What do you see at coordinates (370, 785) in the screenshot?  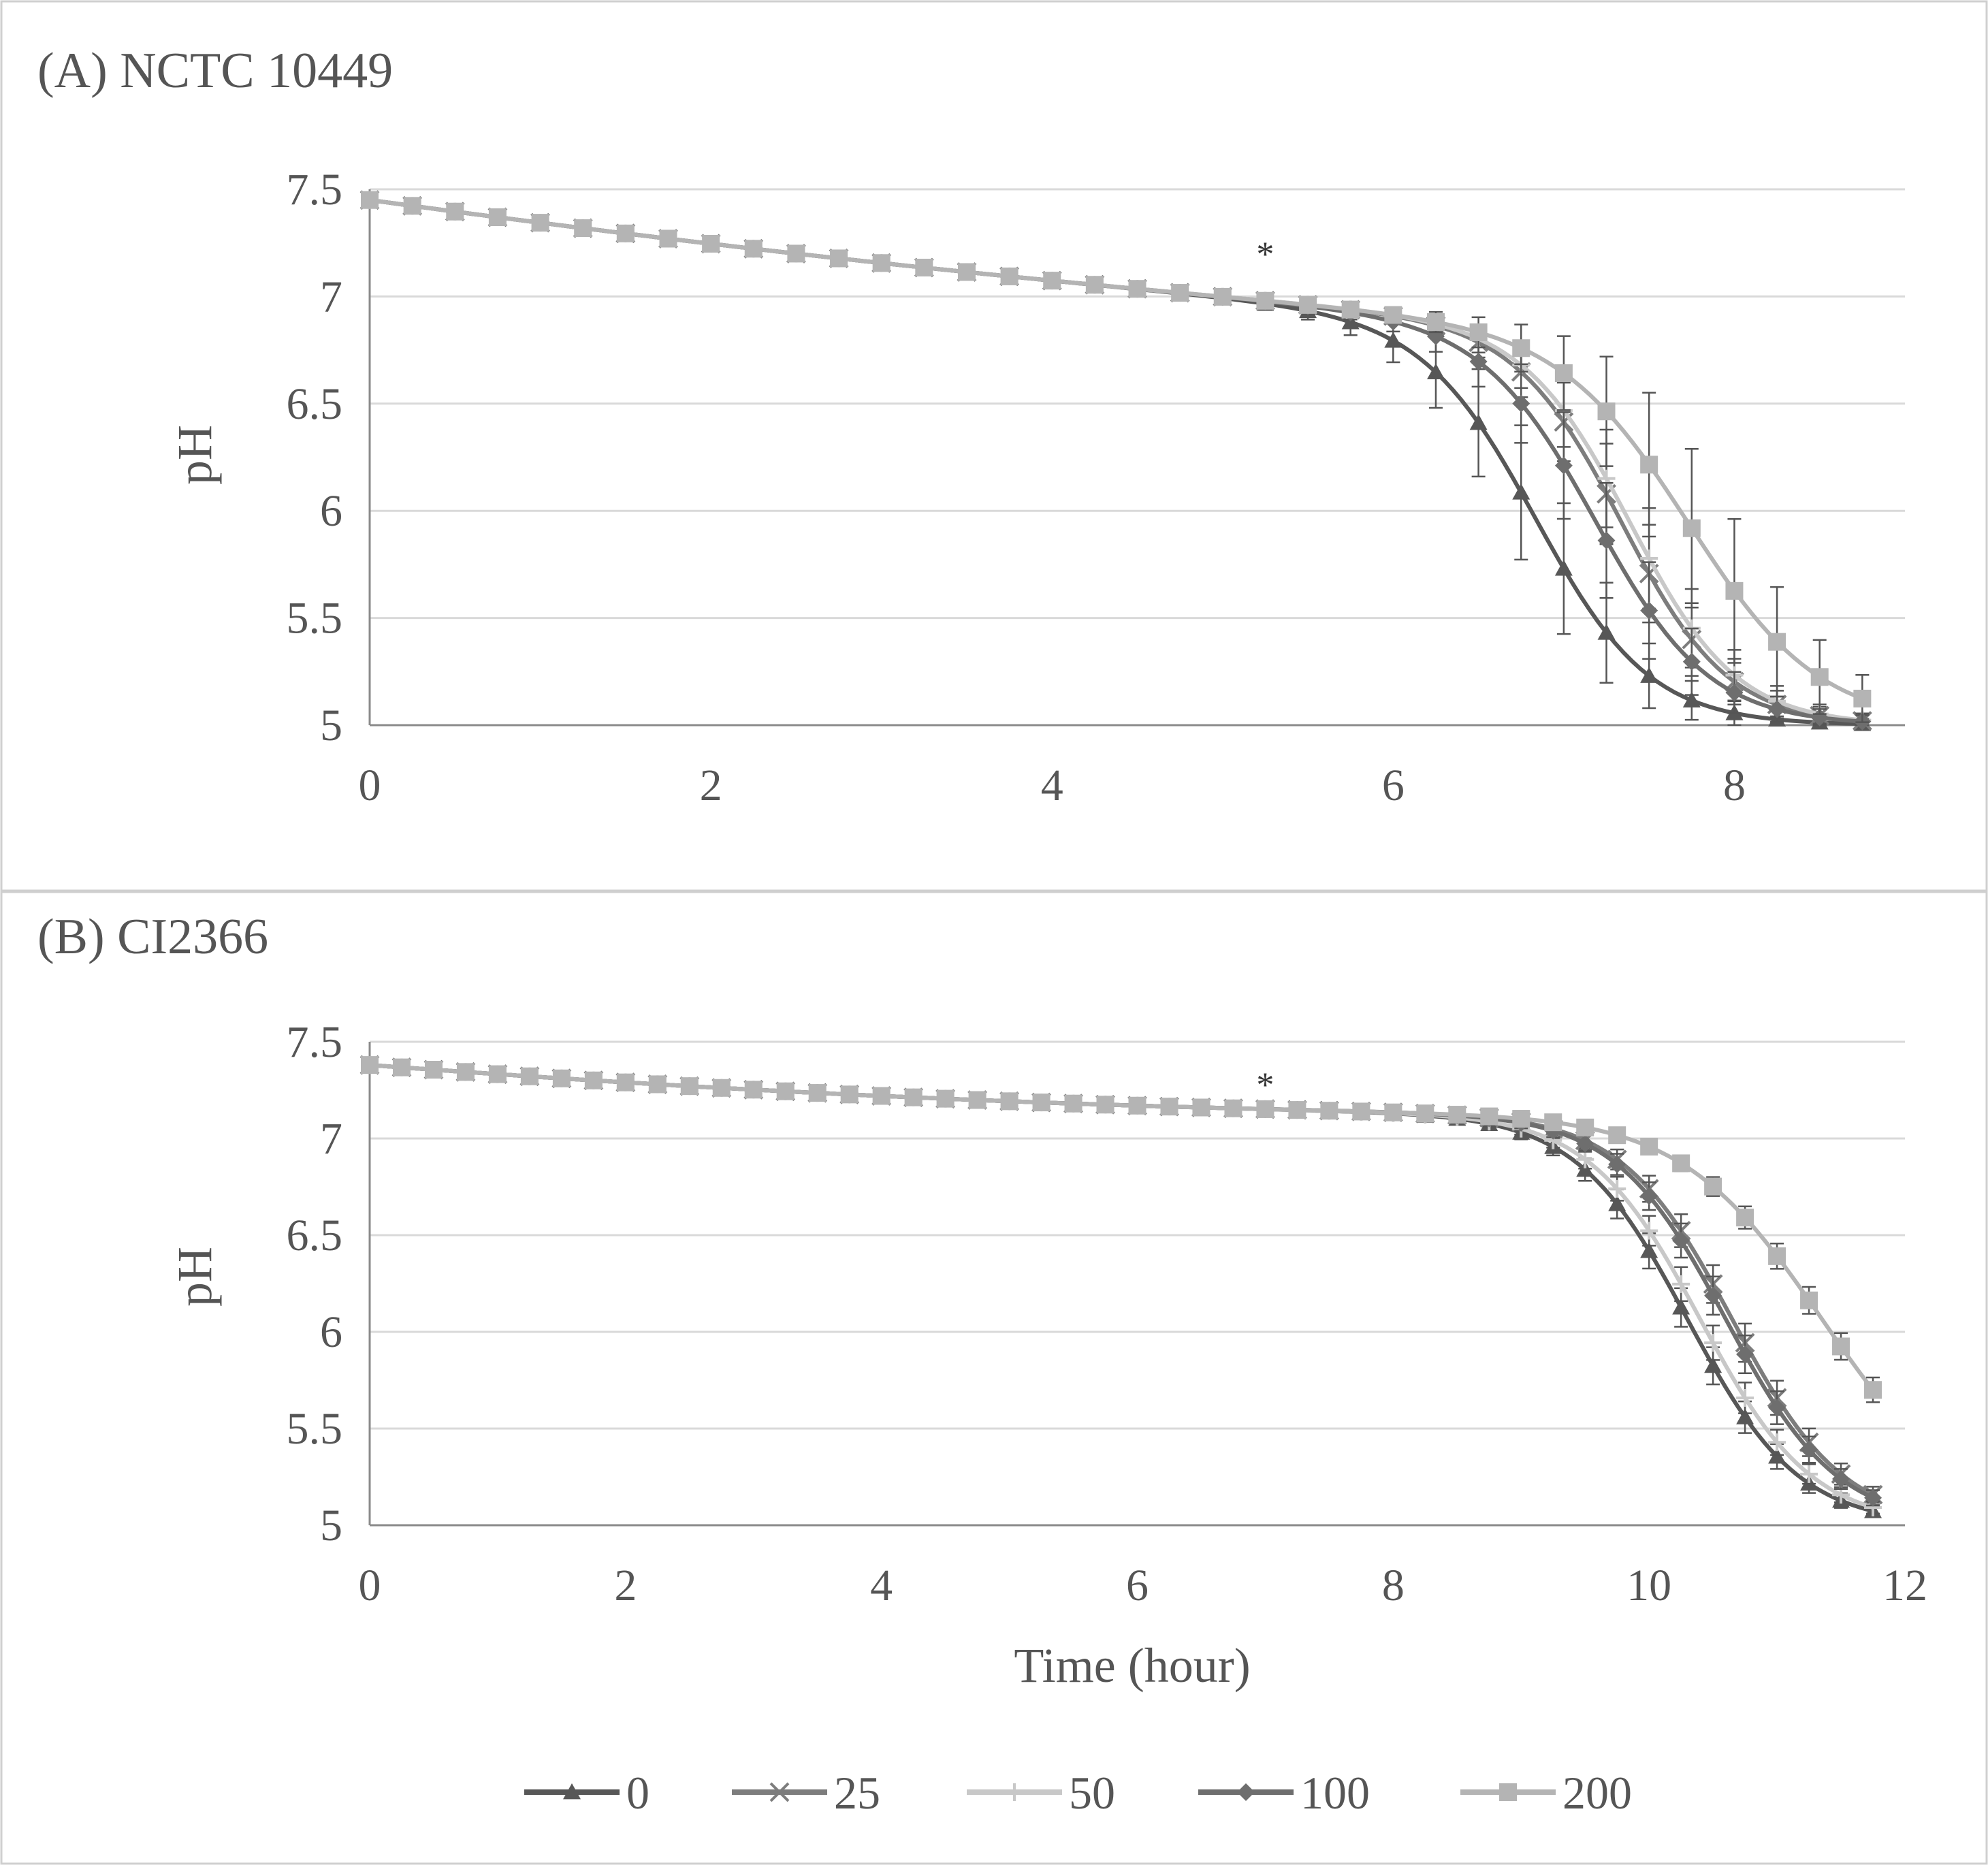 I see `x-tick-label: 0` at bounding box center [370, 785].